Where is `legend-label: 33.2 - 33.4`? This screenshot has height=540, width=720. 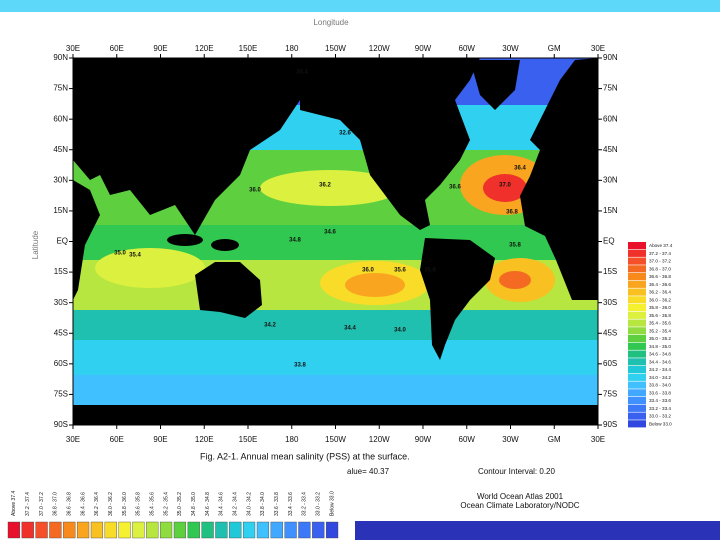 legend-label: 33.2 - 33.4 is located at coordinates (305, 504).